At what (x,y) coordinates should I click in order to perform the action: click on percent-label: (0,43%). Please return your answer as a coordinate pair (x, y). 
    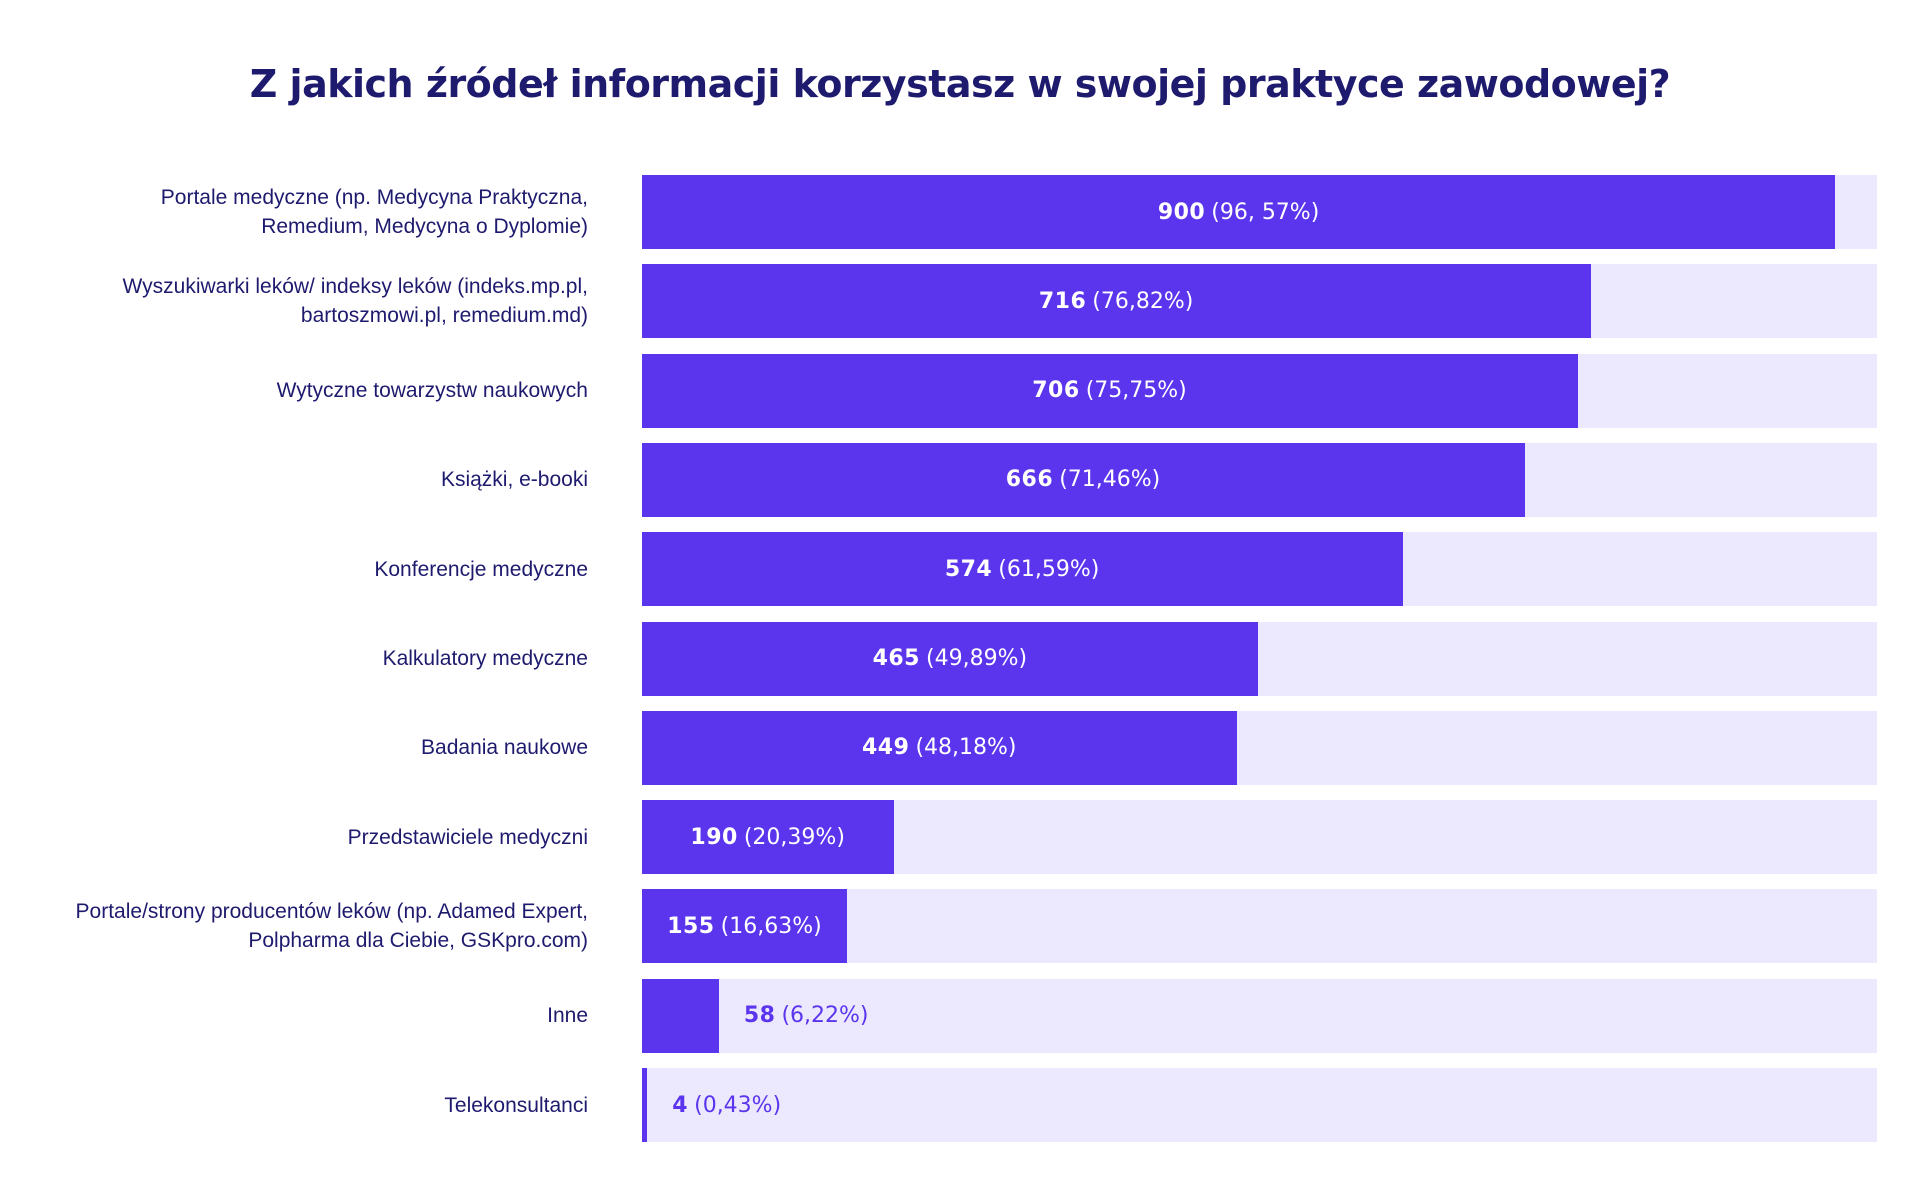
    Looking at the image, I should click on (738, 1105).